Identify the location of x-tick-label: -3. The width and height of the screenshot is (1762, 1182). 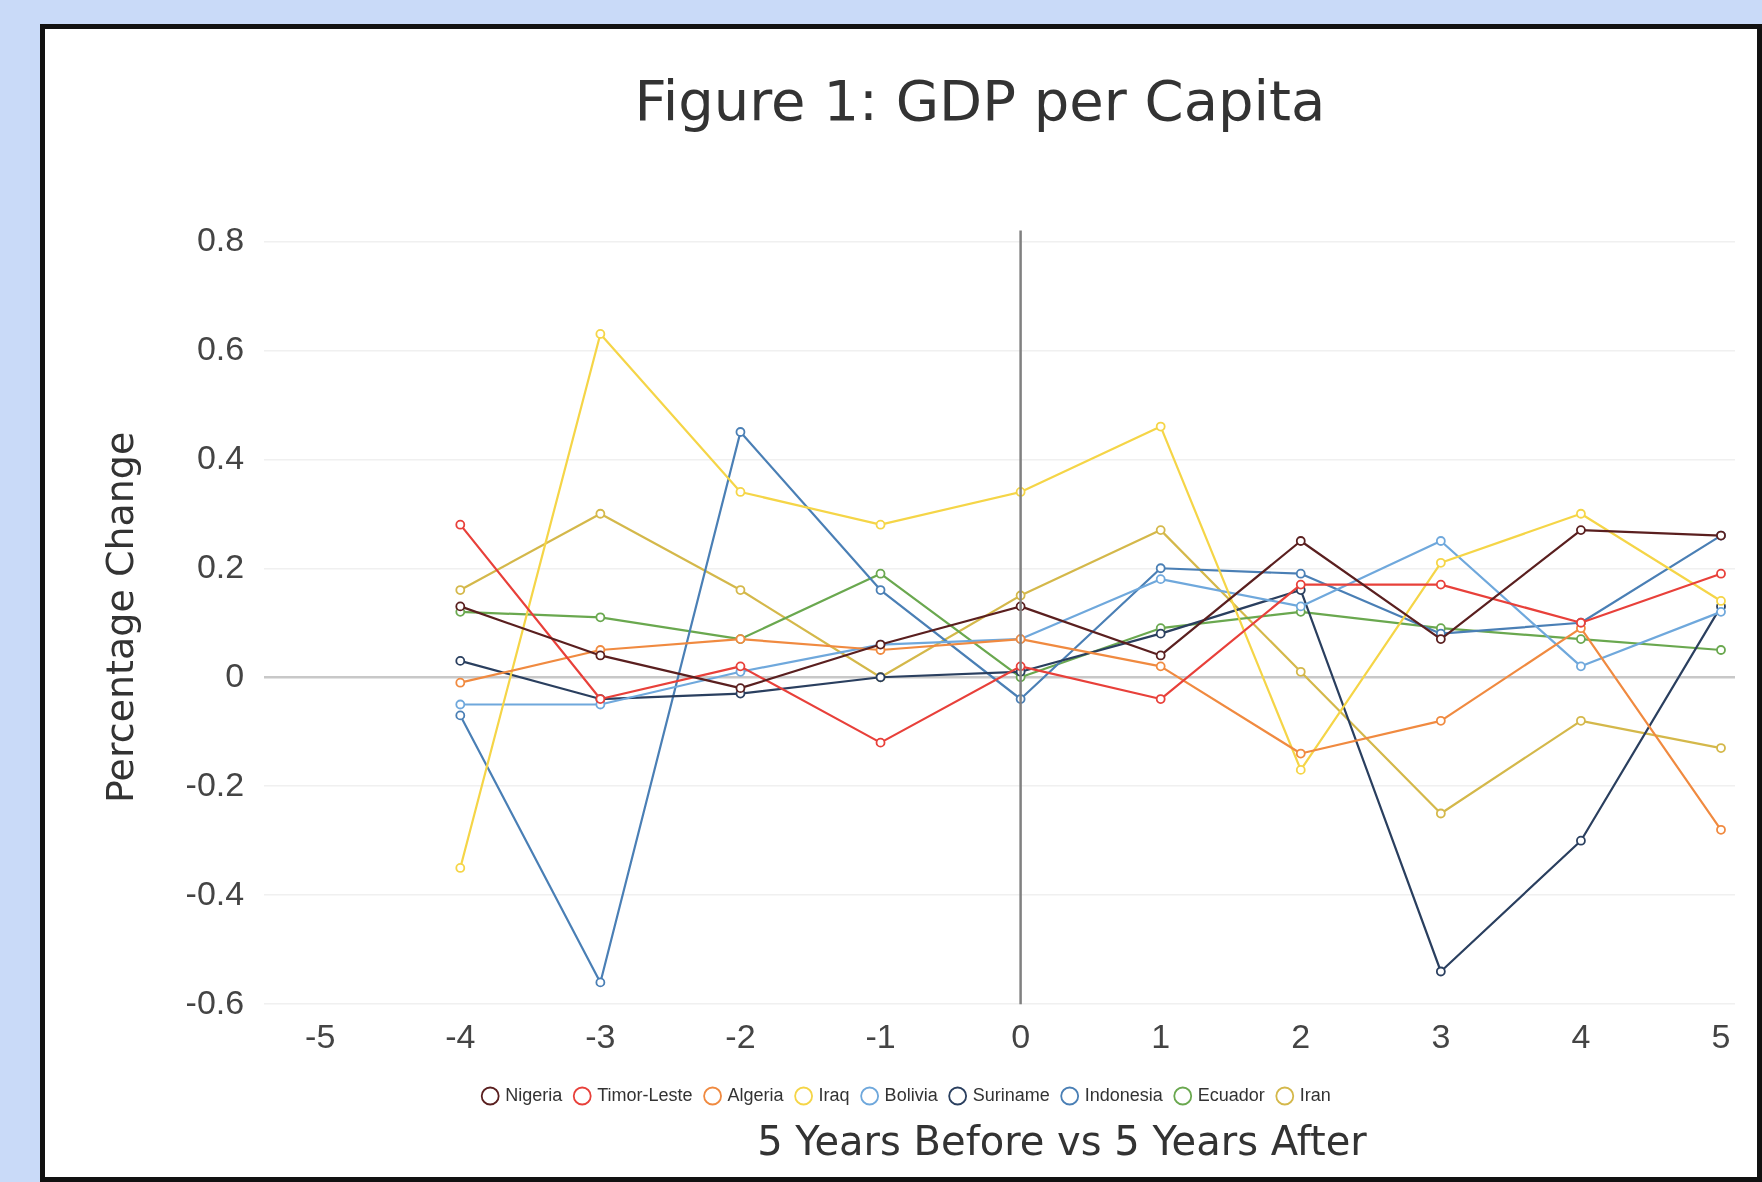
(600, 1035).